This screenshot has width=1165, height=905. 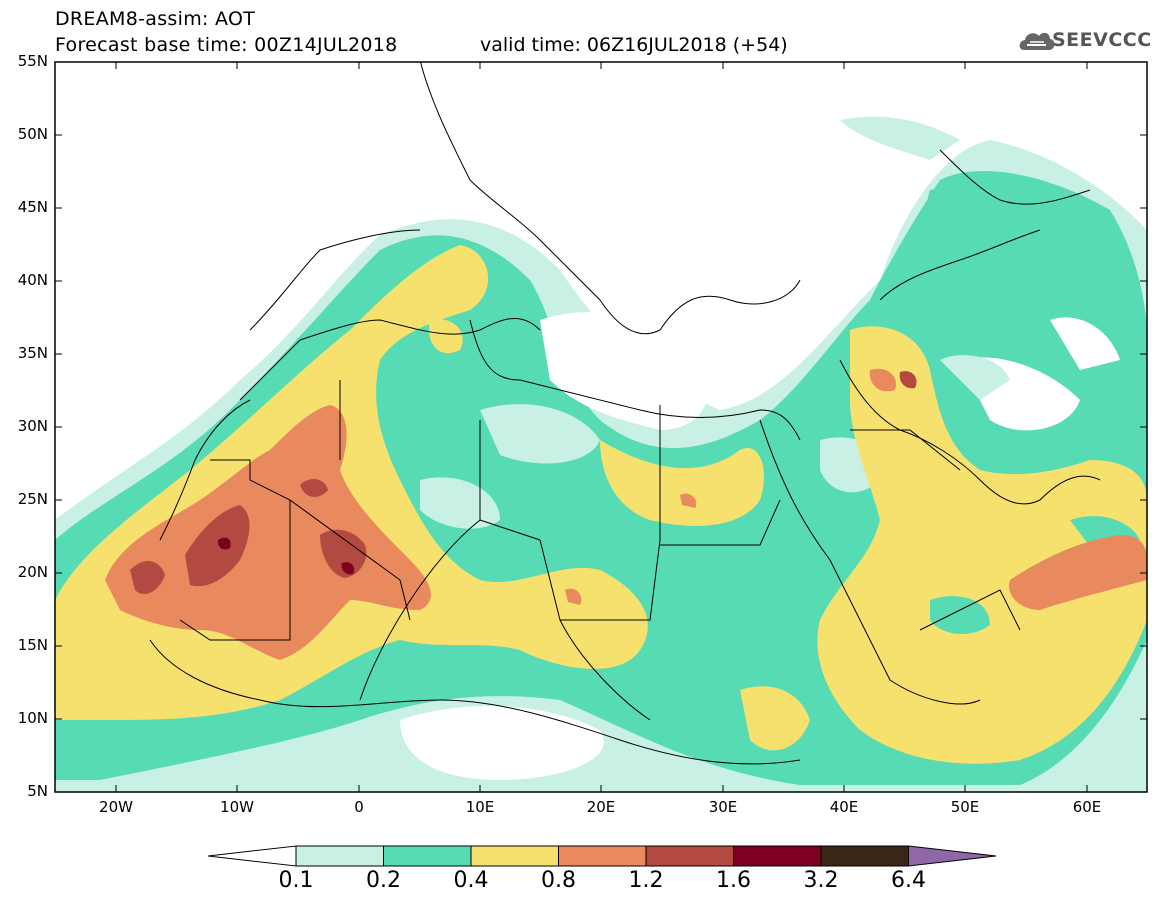 What do you see at coordinates (32, 207) in the screenshot?
I see `lat-label: 45N` at bounding box center [32, 207].